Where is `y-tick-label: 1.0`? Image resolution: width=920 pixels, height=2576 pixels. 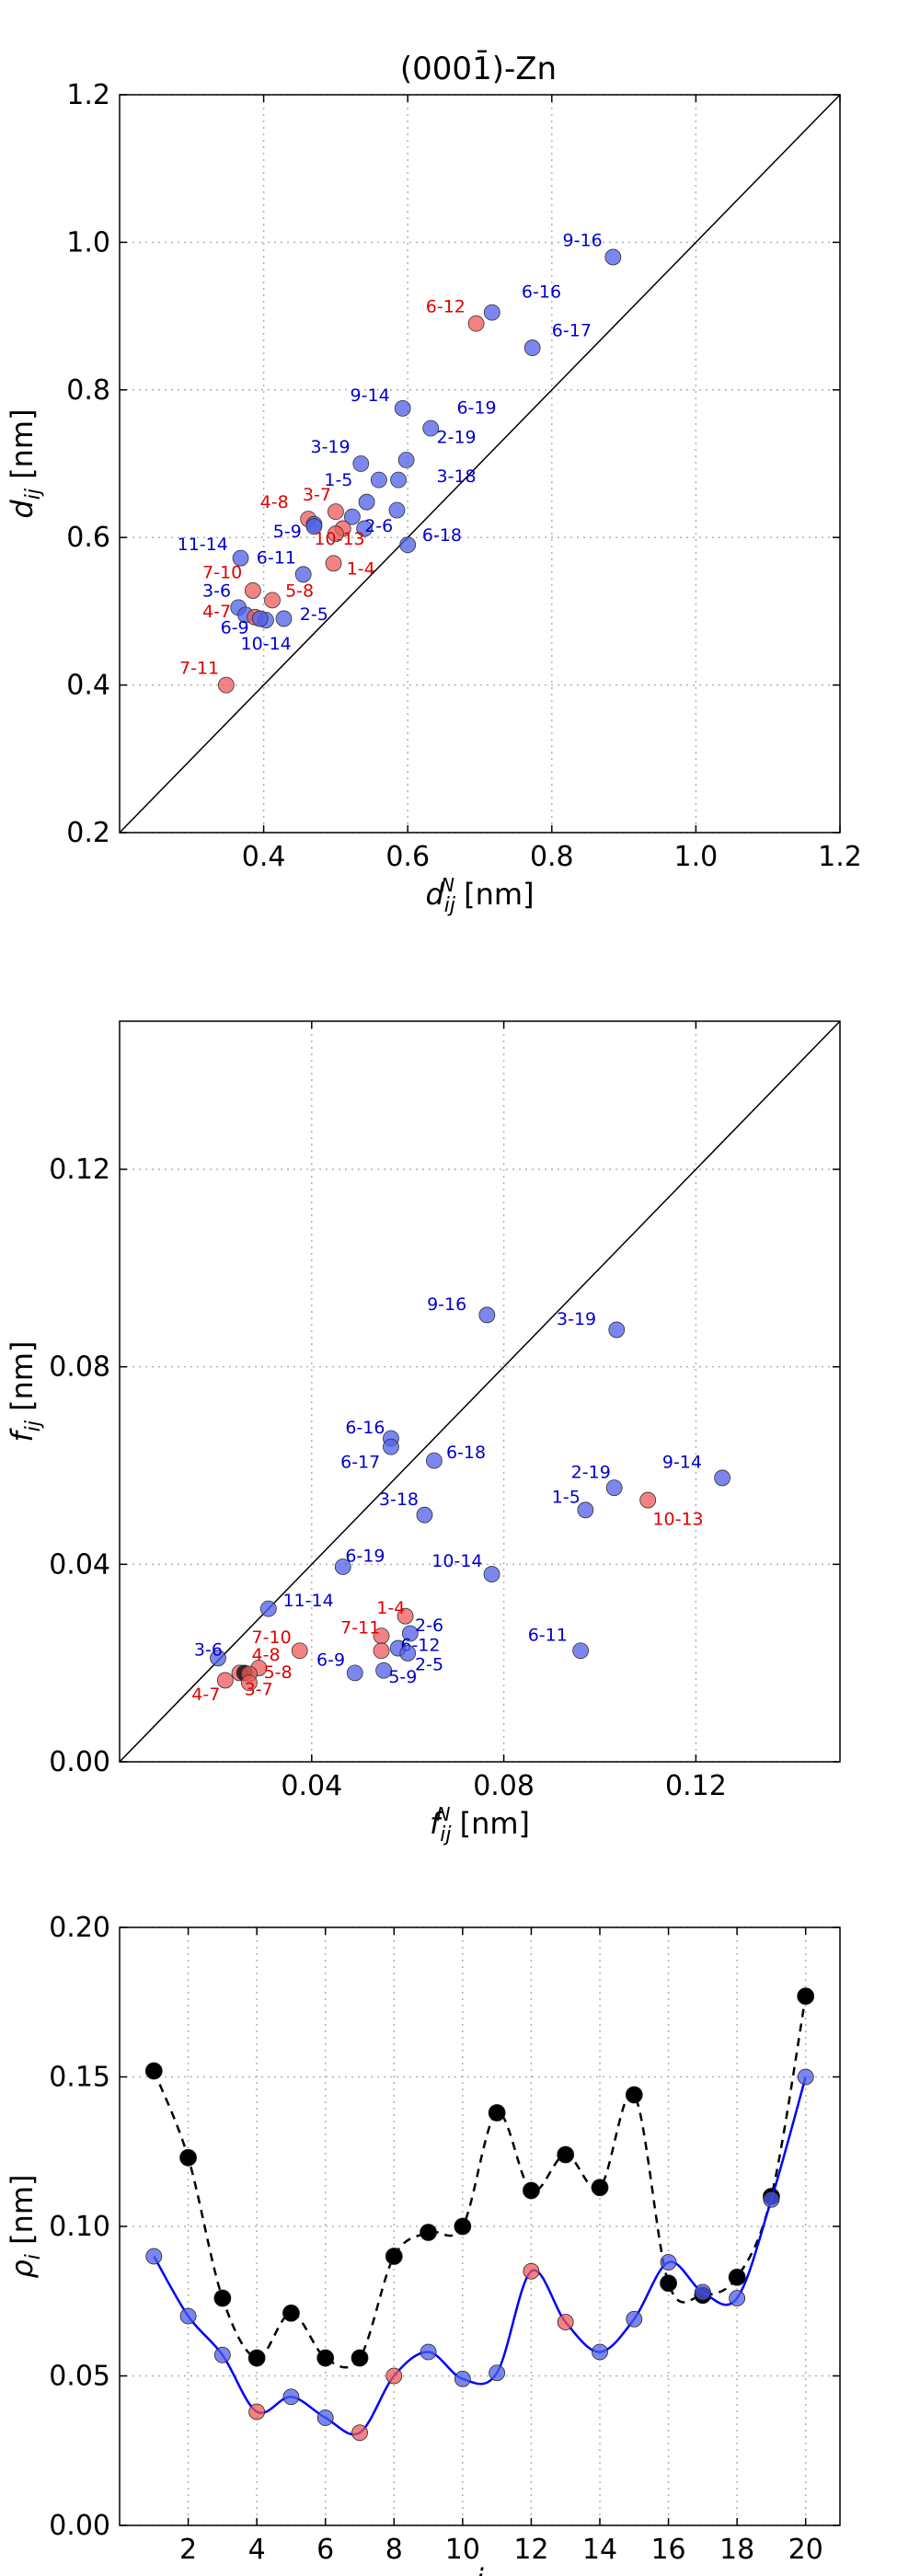 y-tick-label: 1.0 is located at coordinates (88, 242).